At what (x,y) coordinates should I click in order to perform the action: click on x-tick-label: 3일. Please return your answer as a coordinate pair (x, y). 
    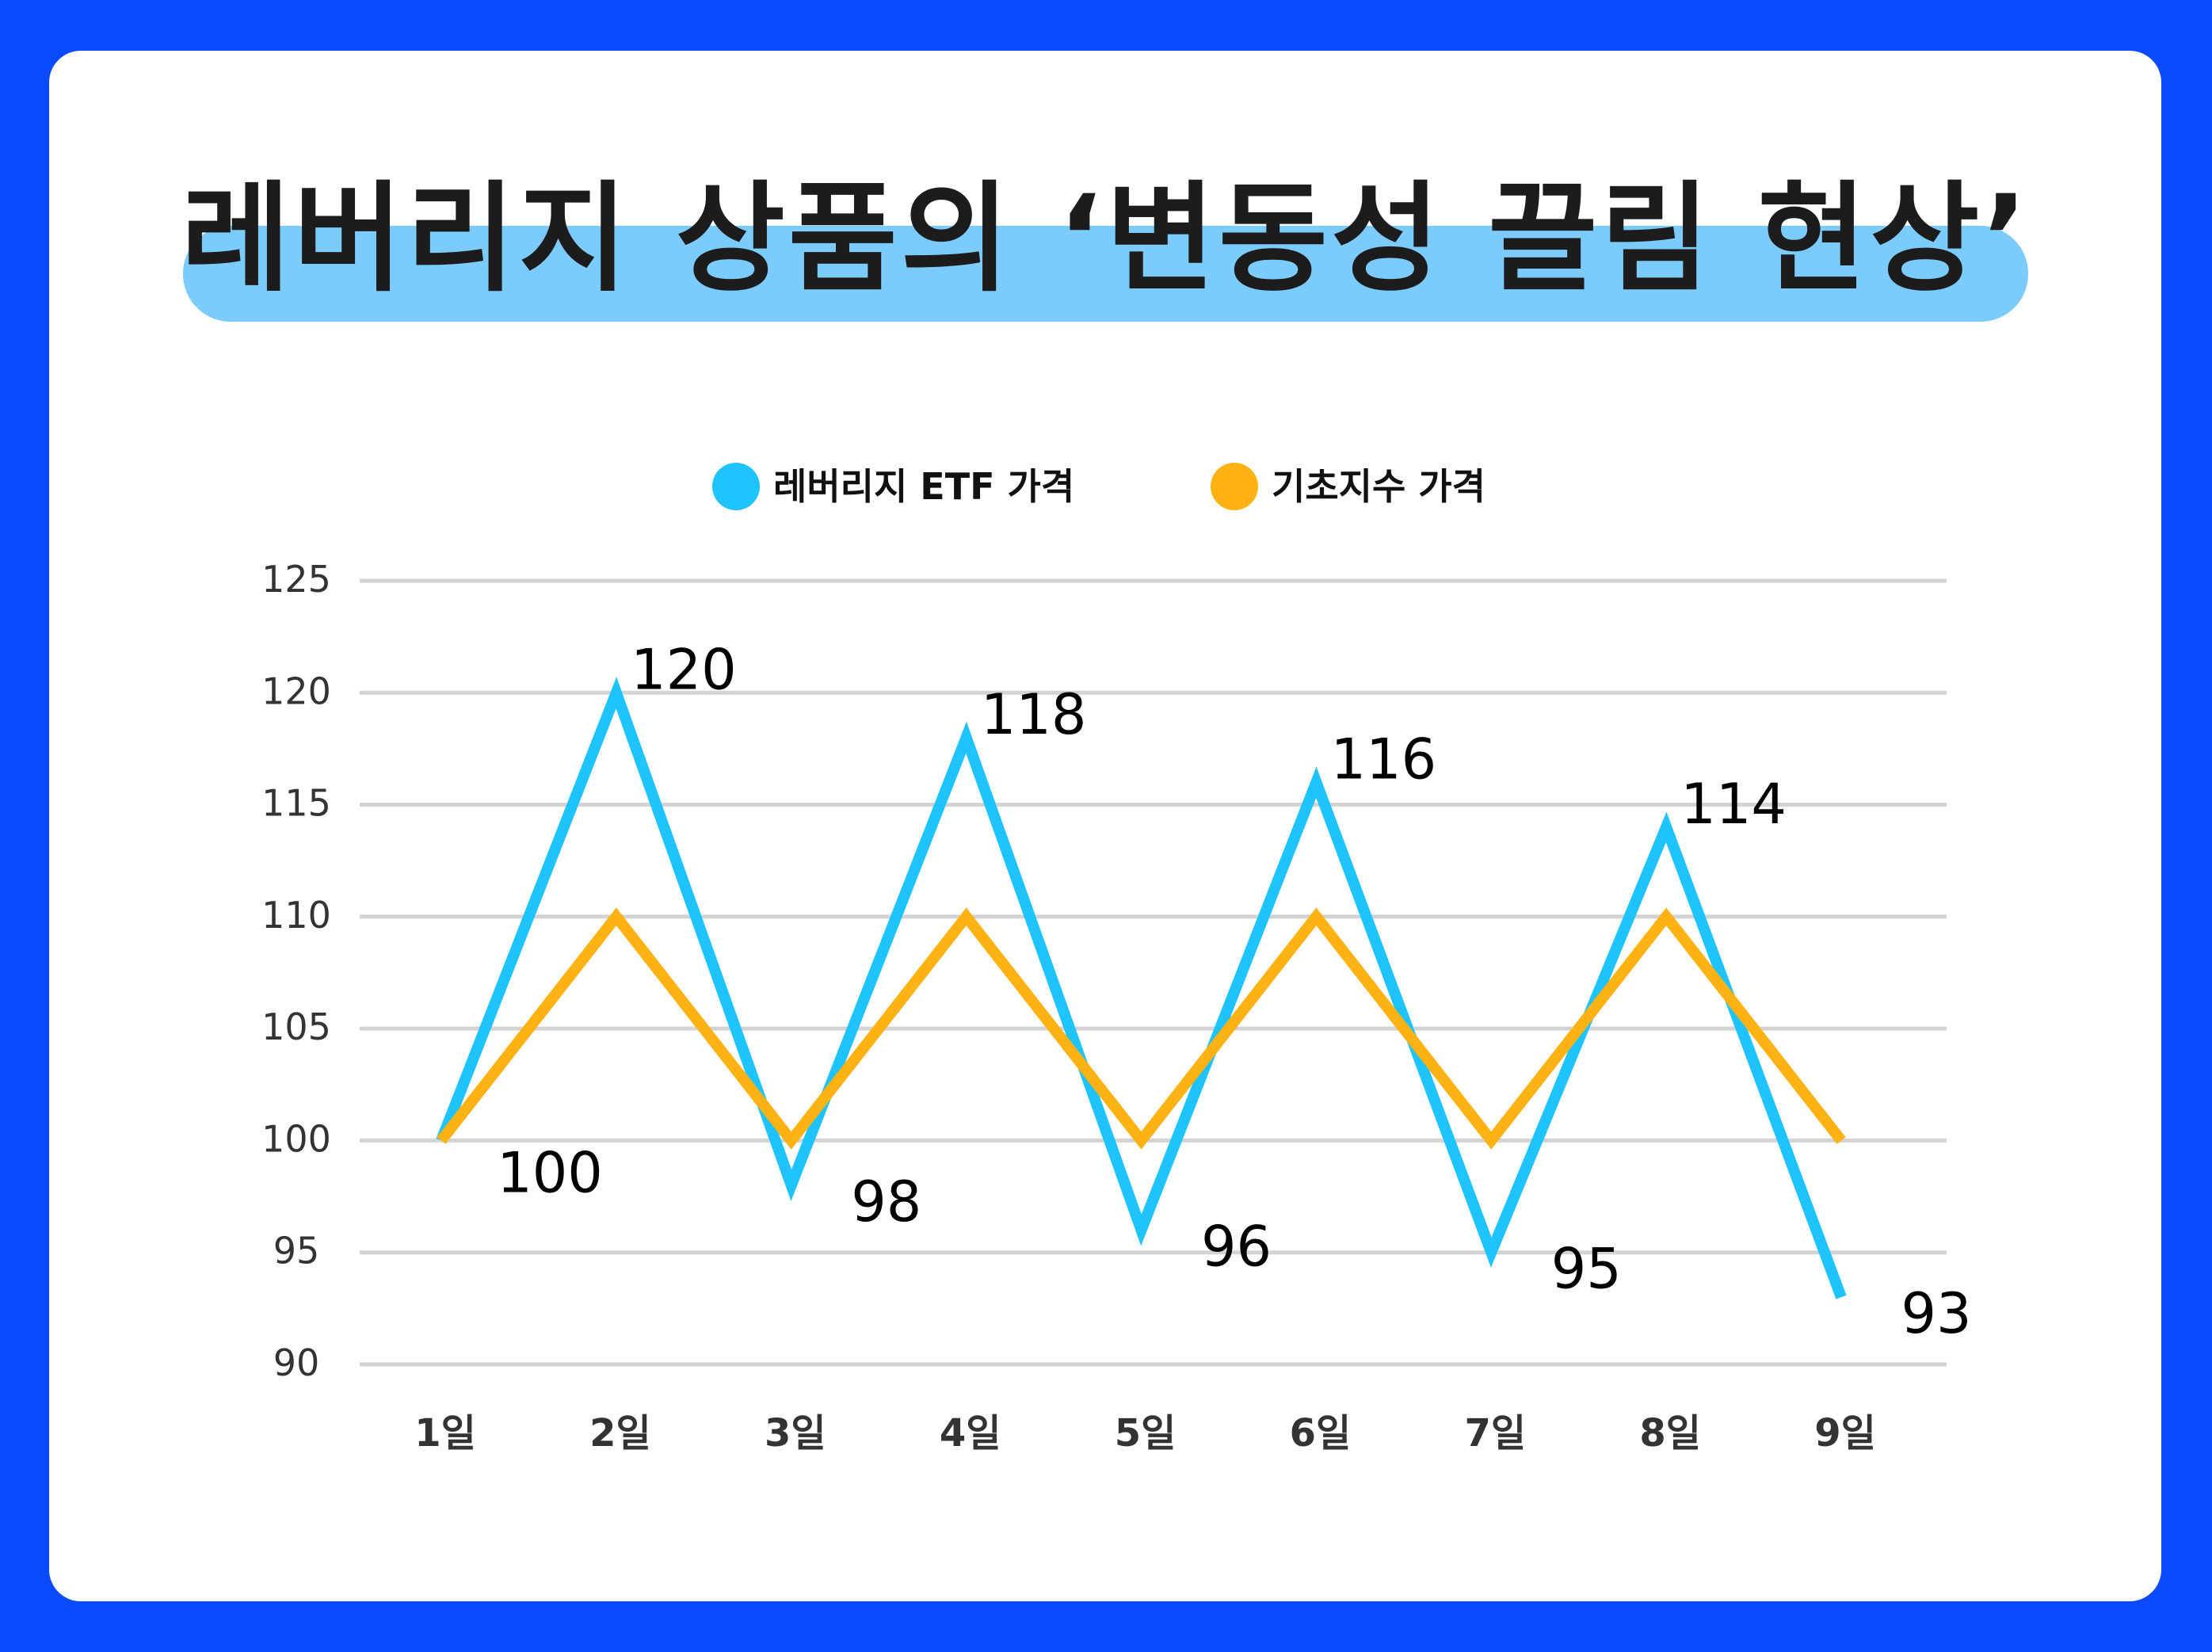
    Looking at the image, I should click on (795, 1433).